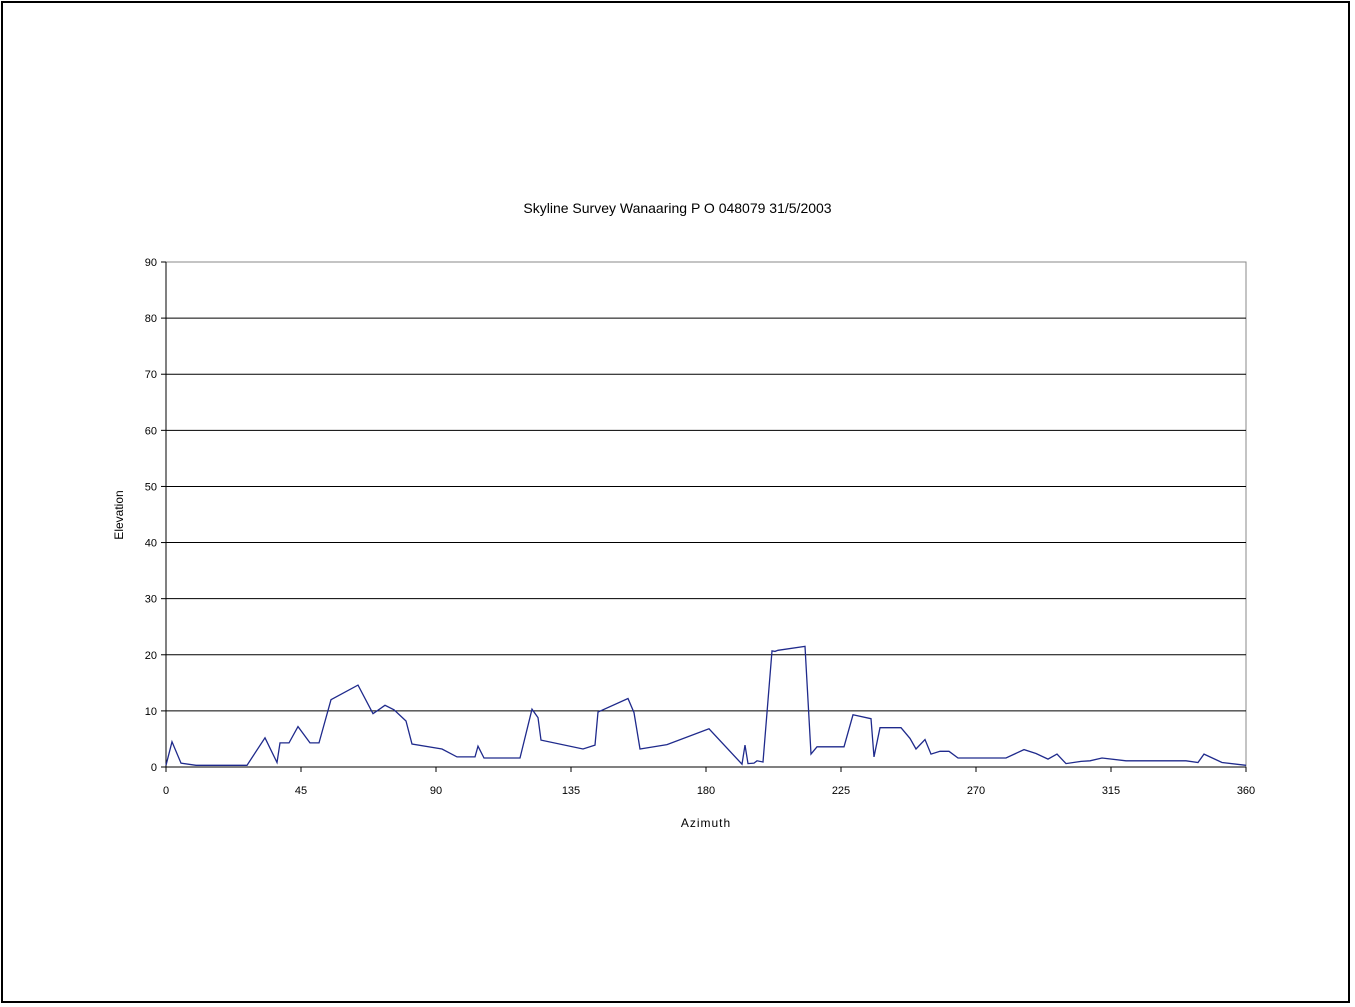 The image size is (1355, 1007). What do you see at coordinates (571, 791) in the screenshot?
I see `x-tick-label: 135` at bounding box center [571, 791].